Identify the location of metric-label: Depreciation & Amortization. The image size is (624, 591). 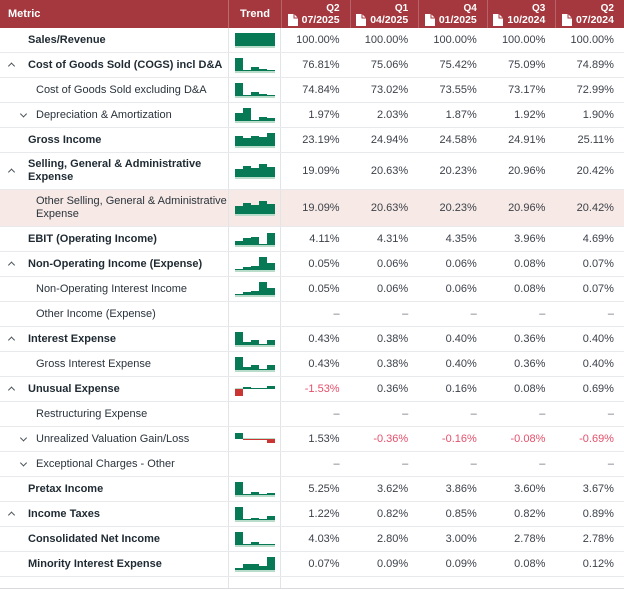
(104, 114).